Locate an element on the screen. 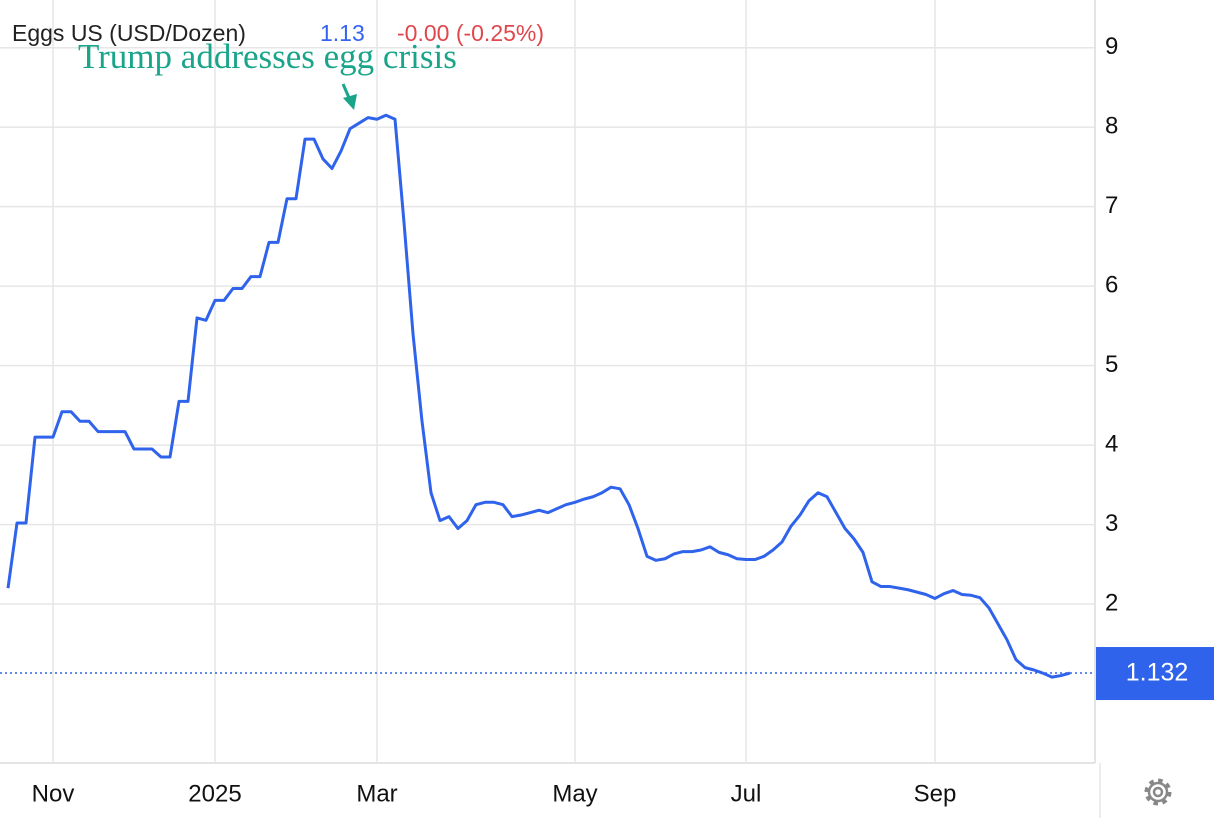 The height and width of the screenshot is (818, 1214). x-tick-label: May is located at coordinates (574, 793).